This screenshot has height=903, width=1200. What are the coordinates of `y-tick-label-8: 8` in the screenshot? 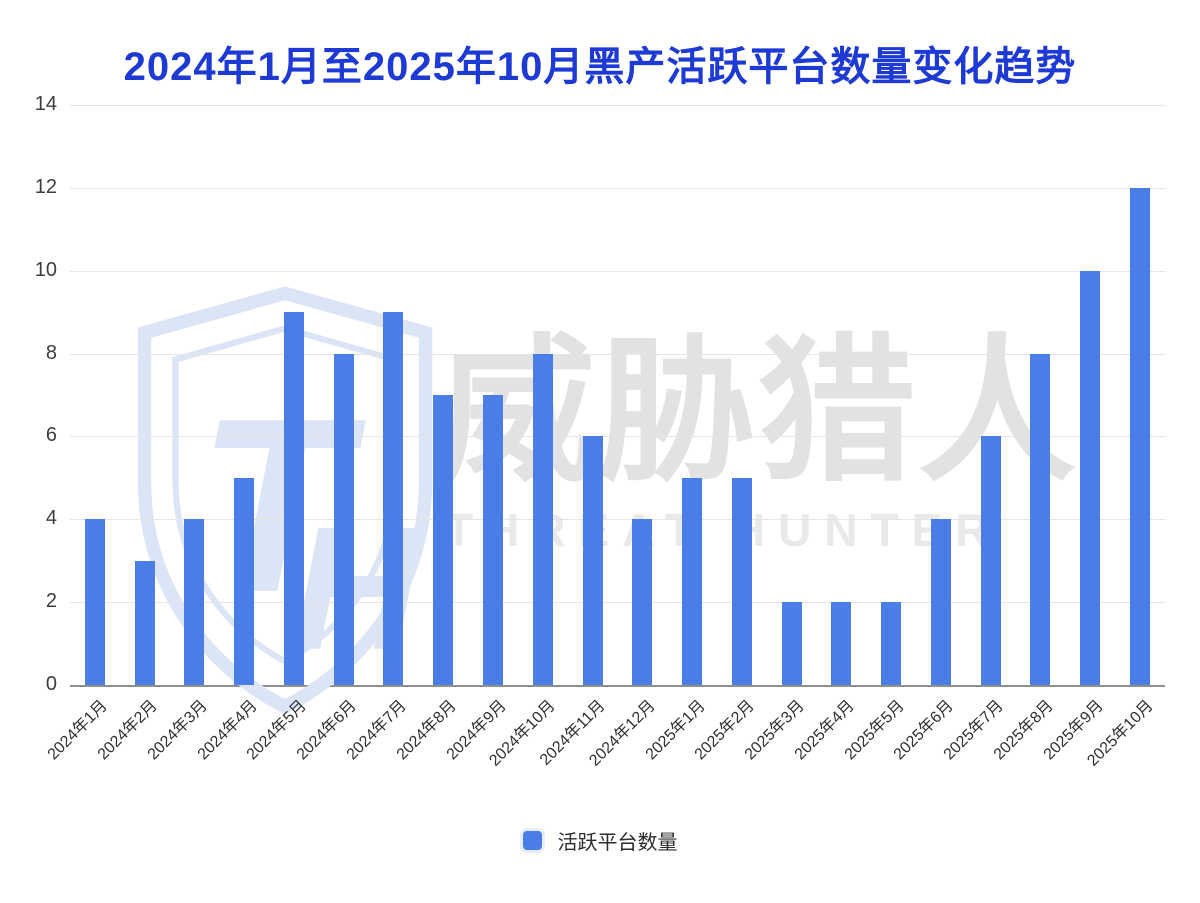 It's located at (51, 352).